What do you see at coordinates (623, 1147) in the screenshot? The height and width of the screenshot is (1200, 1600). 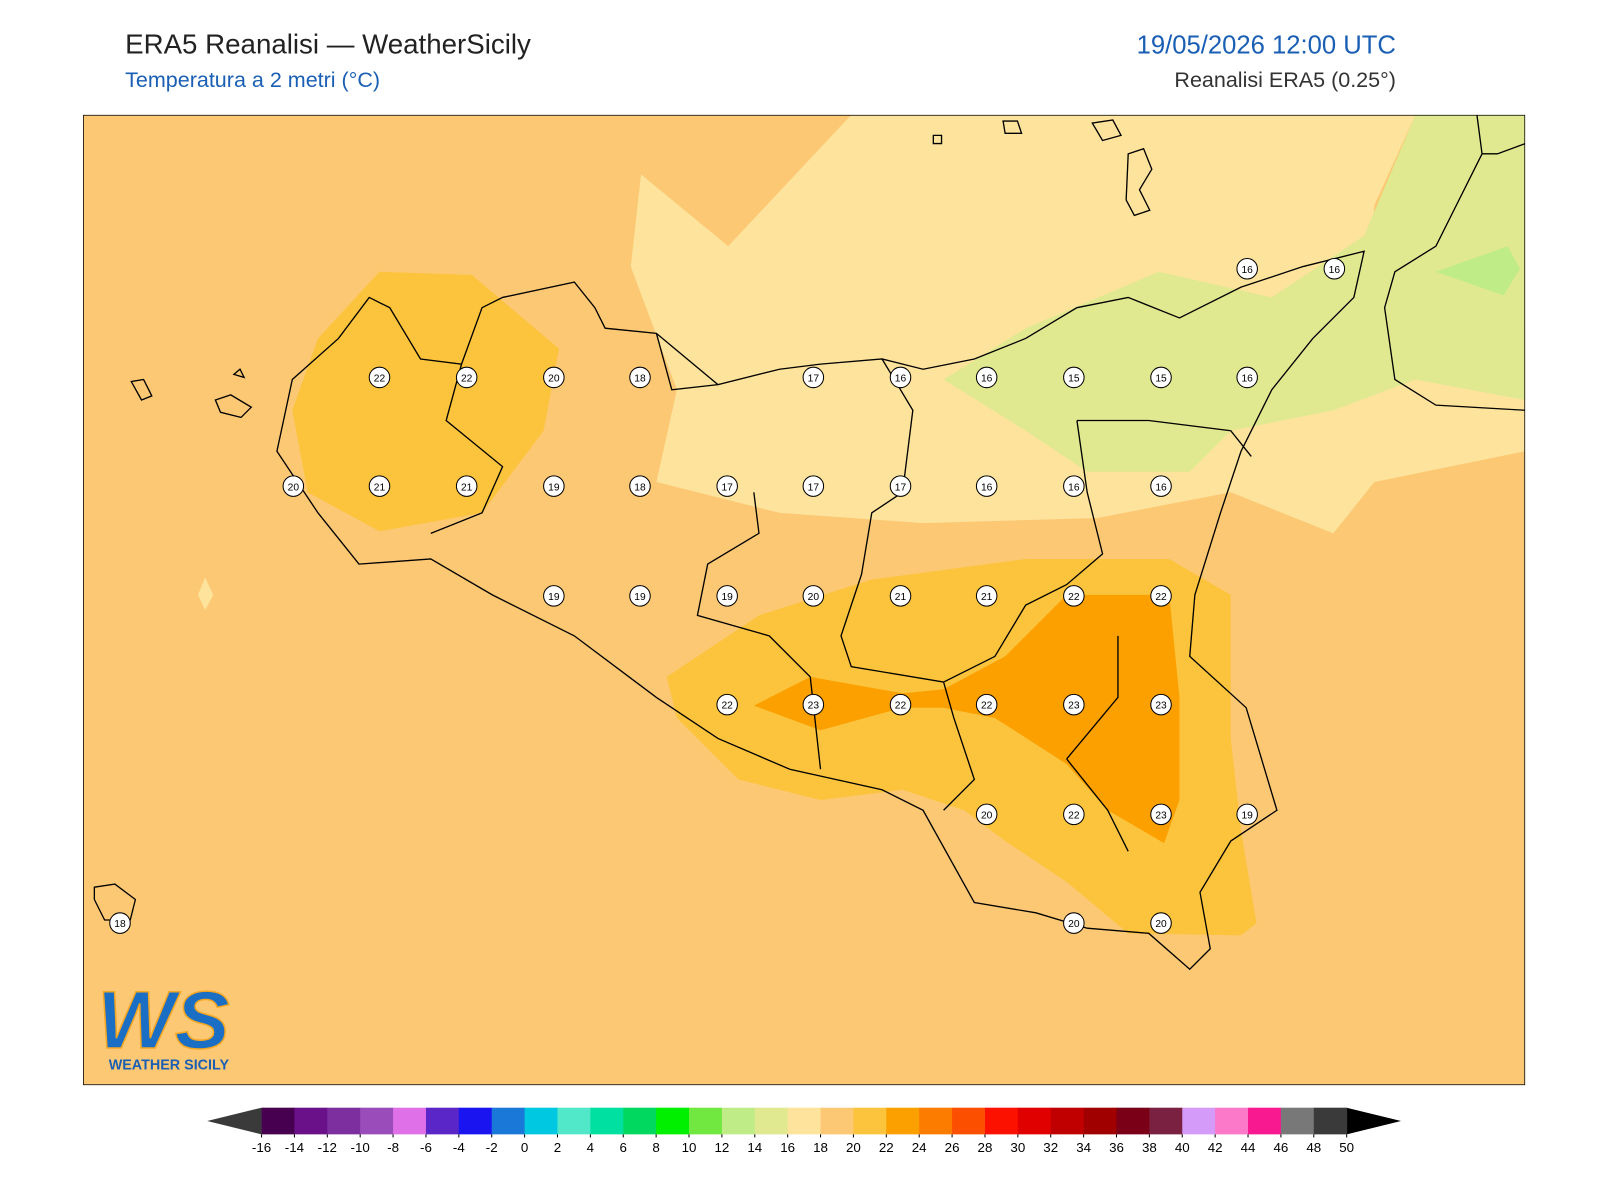 I see `colorbar-label: 6` at bounding box center [623, 1147].